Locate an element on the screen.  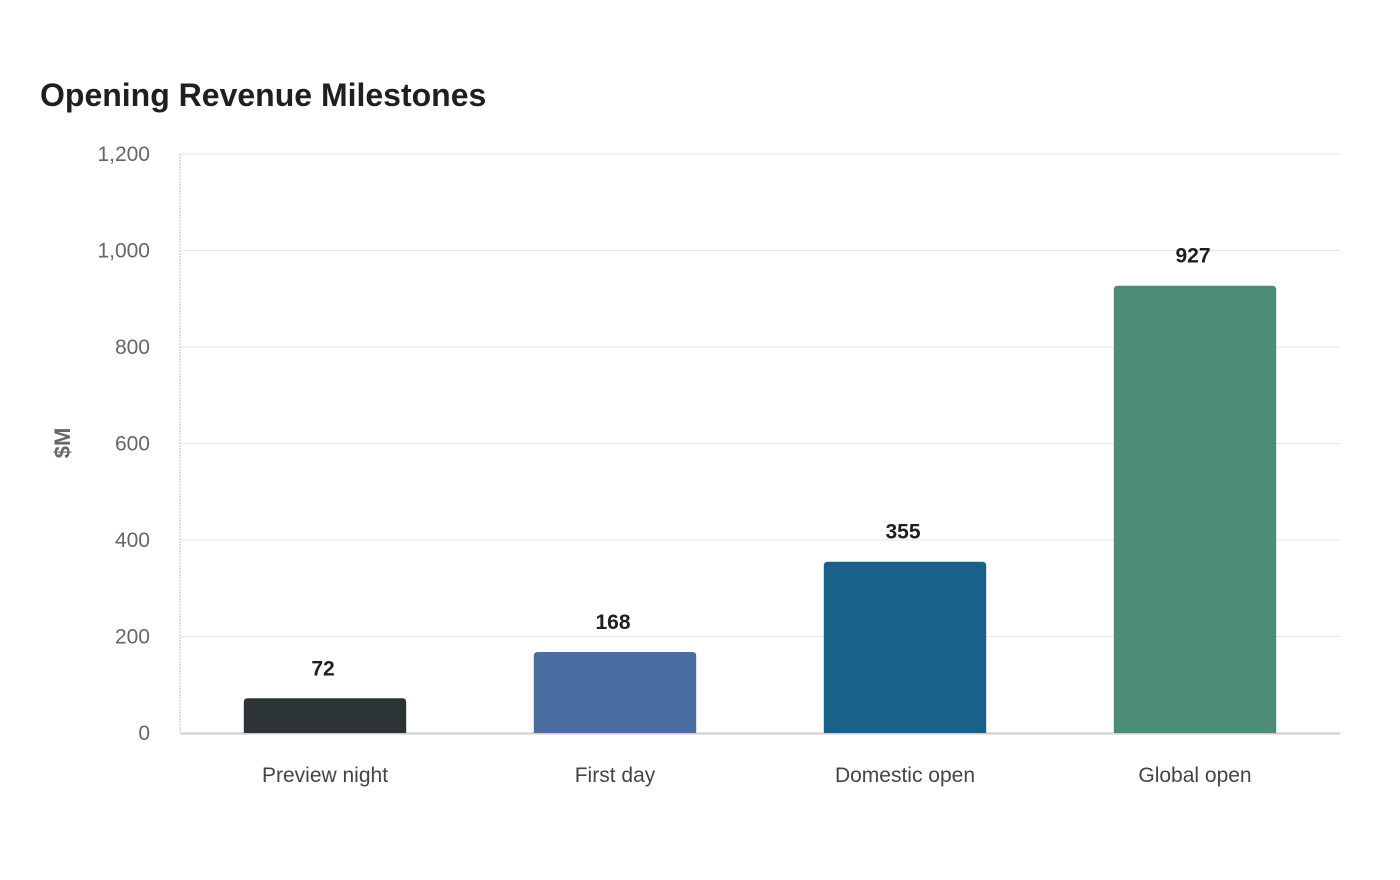
bar-domestic-open is located at coordinates (905, 647).